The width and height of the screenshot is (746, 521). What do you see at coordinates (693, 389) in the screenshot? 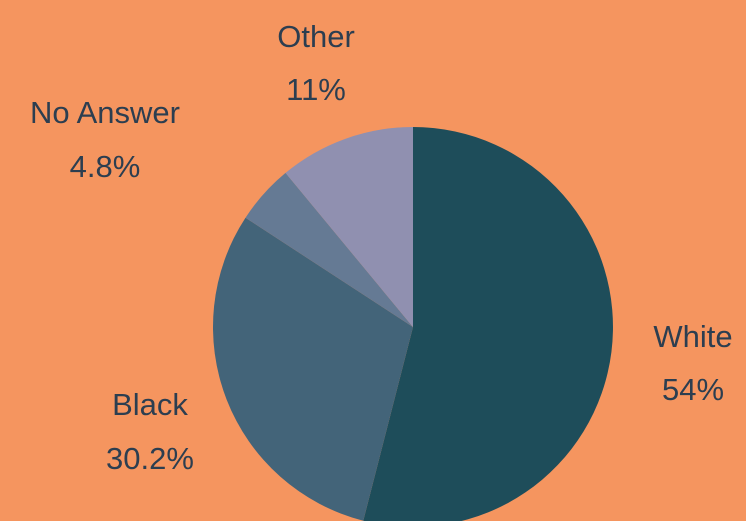
I see `label-white-value: 54%` at bounding box center [693, 389].